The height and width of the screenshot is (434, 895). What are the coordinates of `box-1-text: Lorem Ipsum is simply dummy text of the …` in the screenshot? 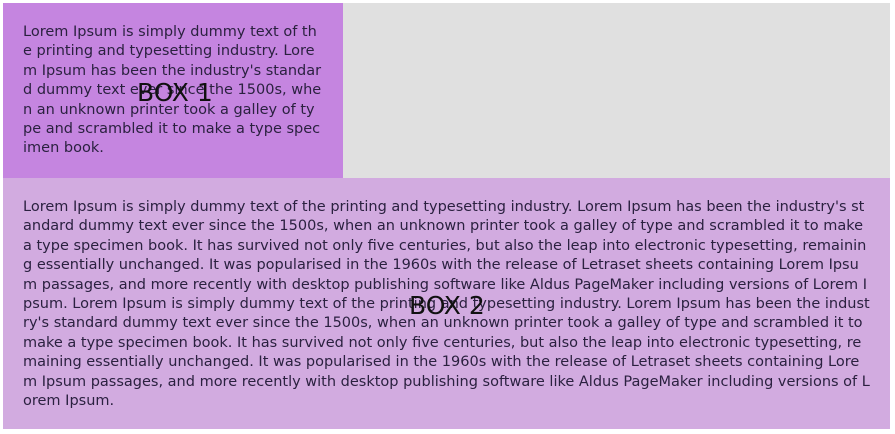 It's located at (172, 90).